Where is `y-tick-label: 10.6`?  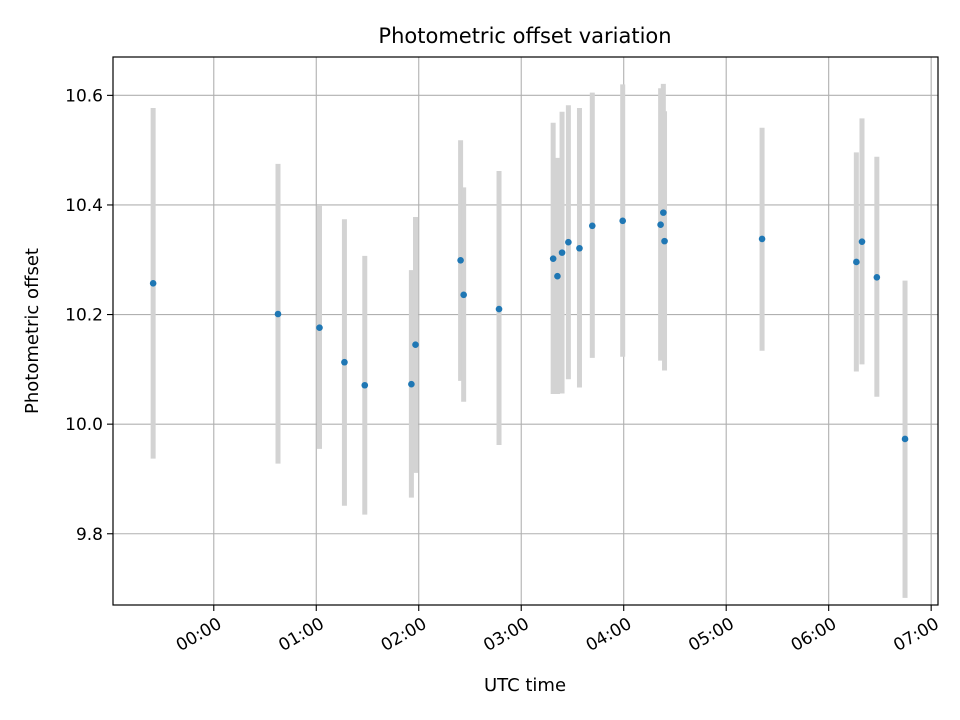
y-tick-label: 10.6 is located at coordinates (84, 96).